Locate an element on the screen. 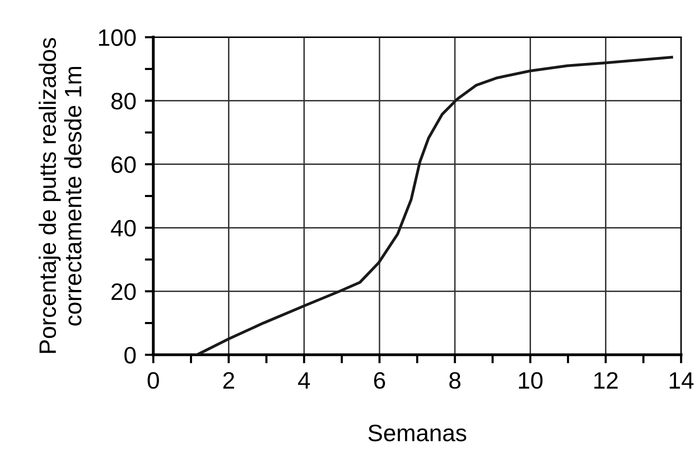  x-axis-title: Semanas is located at coordinates (417, 433).